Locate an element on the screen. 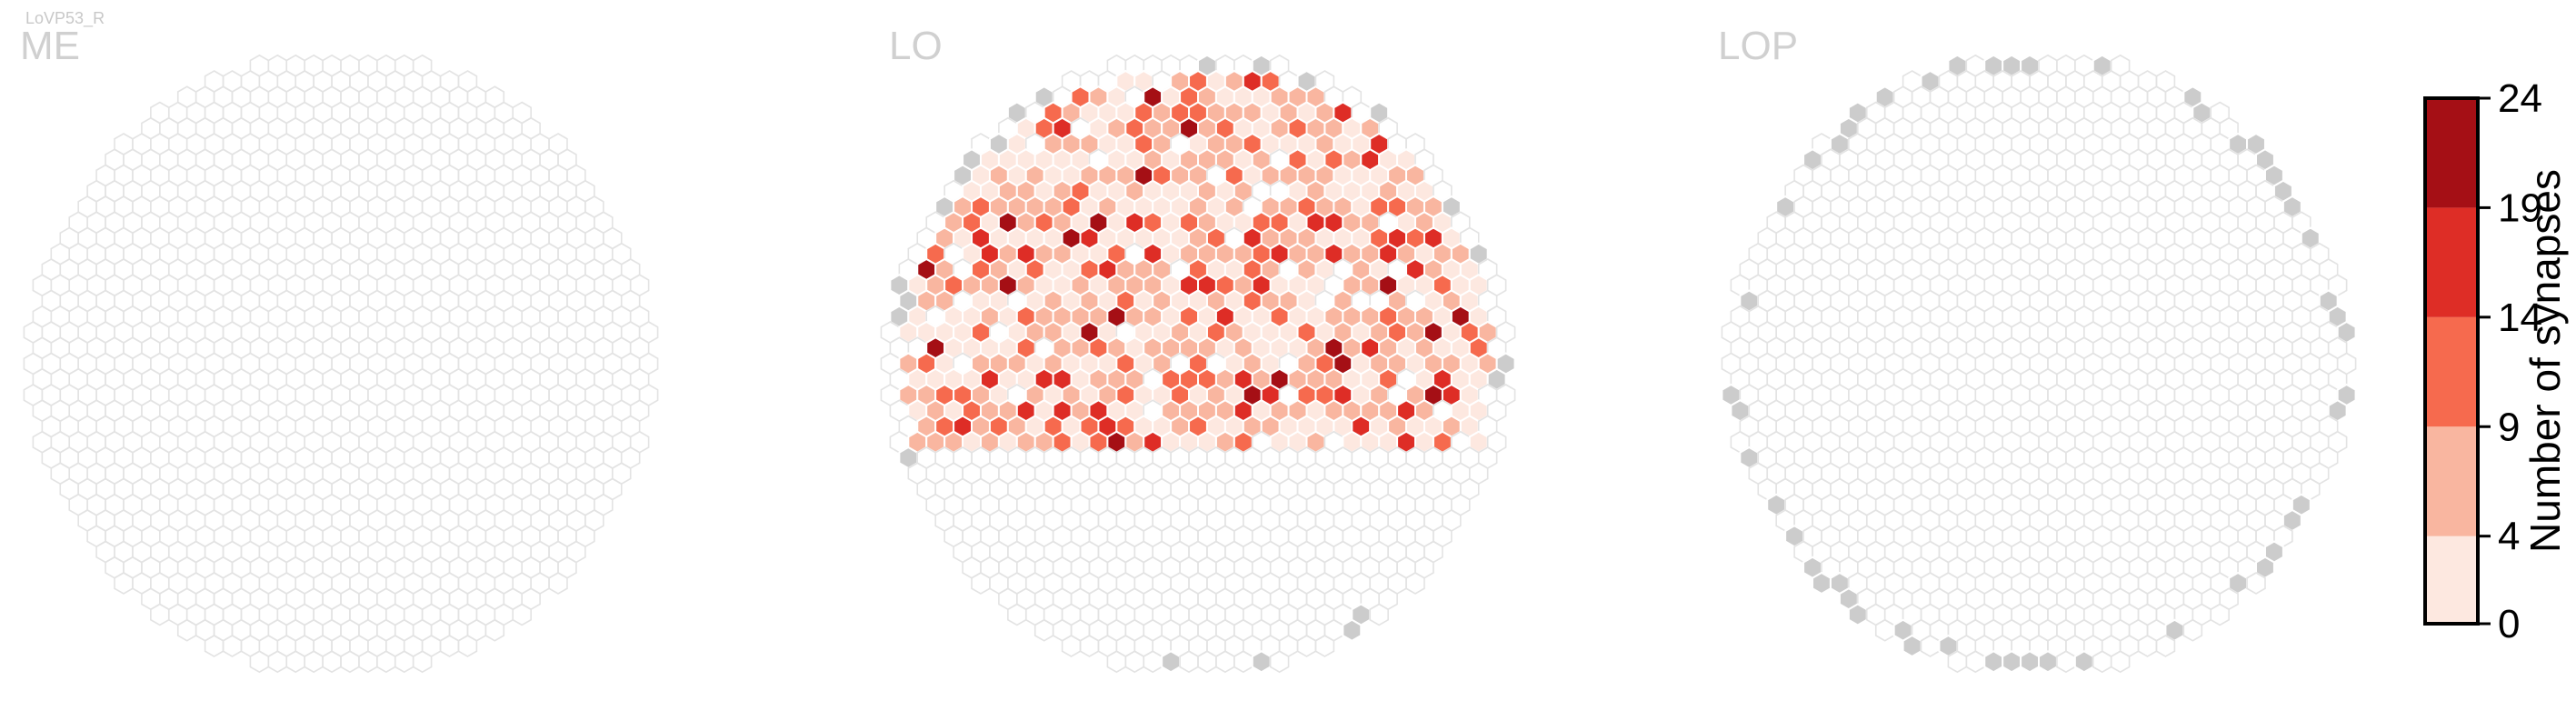  colorbar-axis-label: Number of synapses is located at coordinates (2545, 361).